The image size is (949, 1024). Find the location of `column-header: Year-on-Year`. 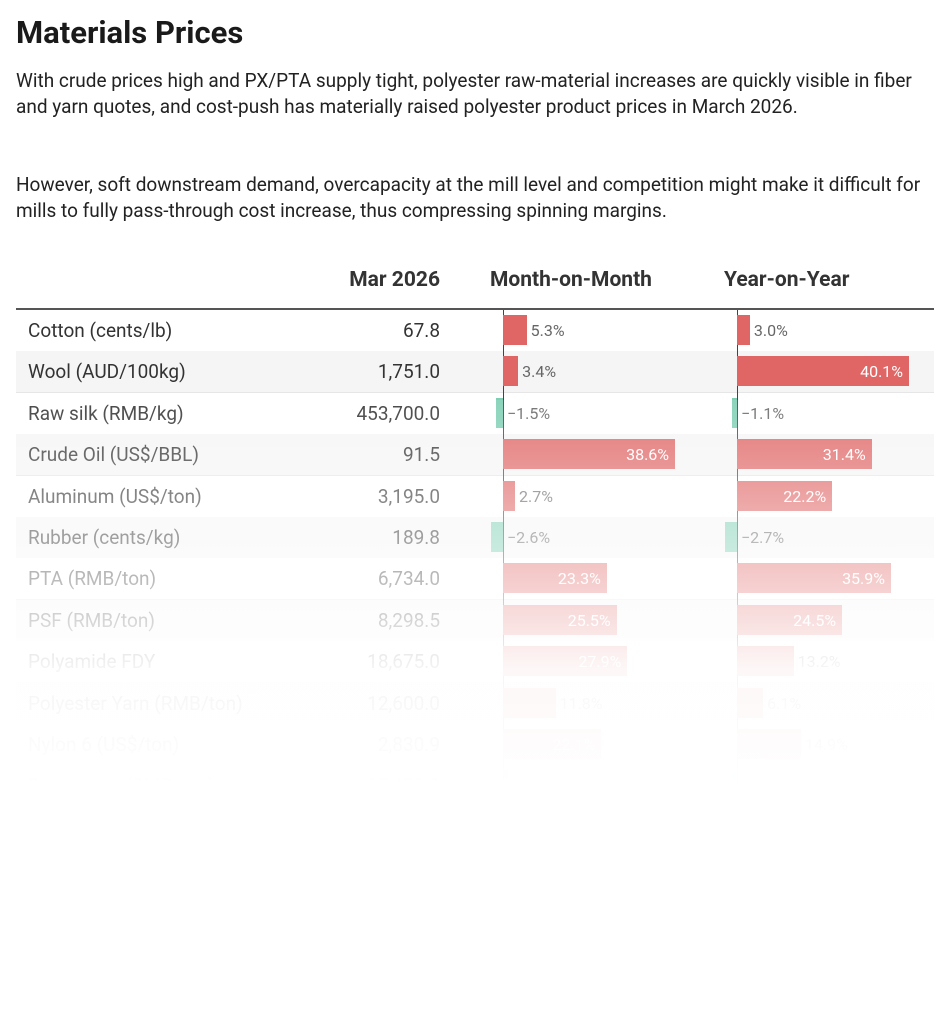

column-header: Year-on-Year is located at coordinates (787, 280).